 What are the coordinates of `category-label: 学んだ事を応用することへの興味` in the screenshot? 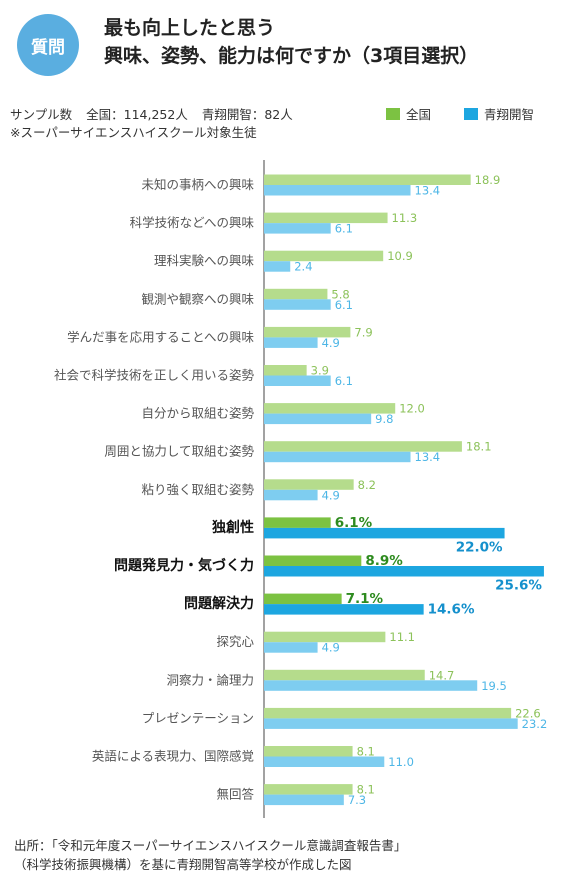 It's located at (160, 336).